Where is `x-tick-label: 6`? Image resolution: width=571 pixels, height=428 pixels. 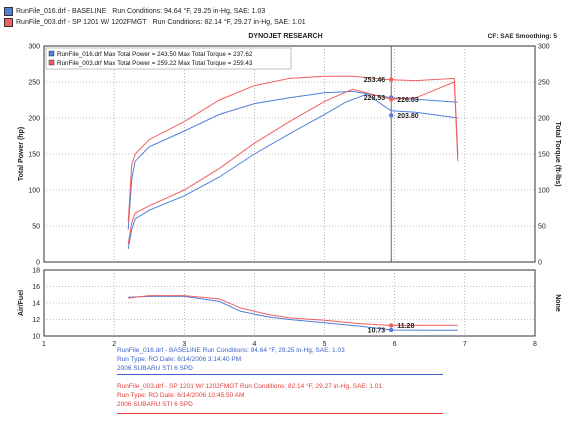 x-tick-label: 6 is located at coordinates (395, 344).